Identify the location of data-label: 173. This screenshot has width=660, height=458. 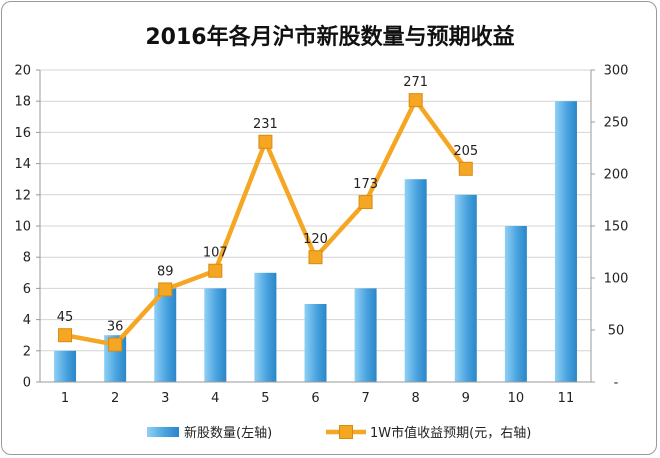
(365, 184).